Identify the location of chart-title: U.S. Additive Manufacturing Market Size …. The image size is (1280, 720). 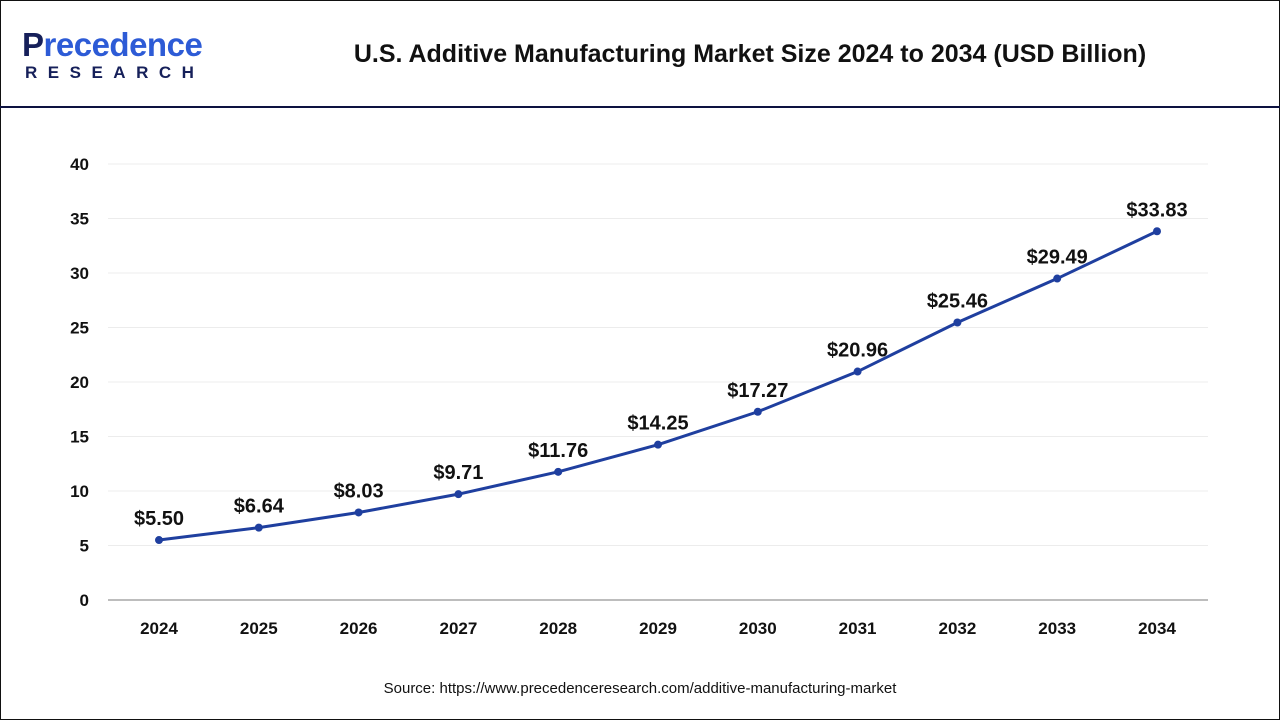
(750, 54).